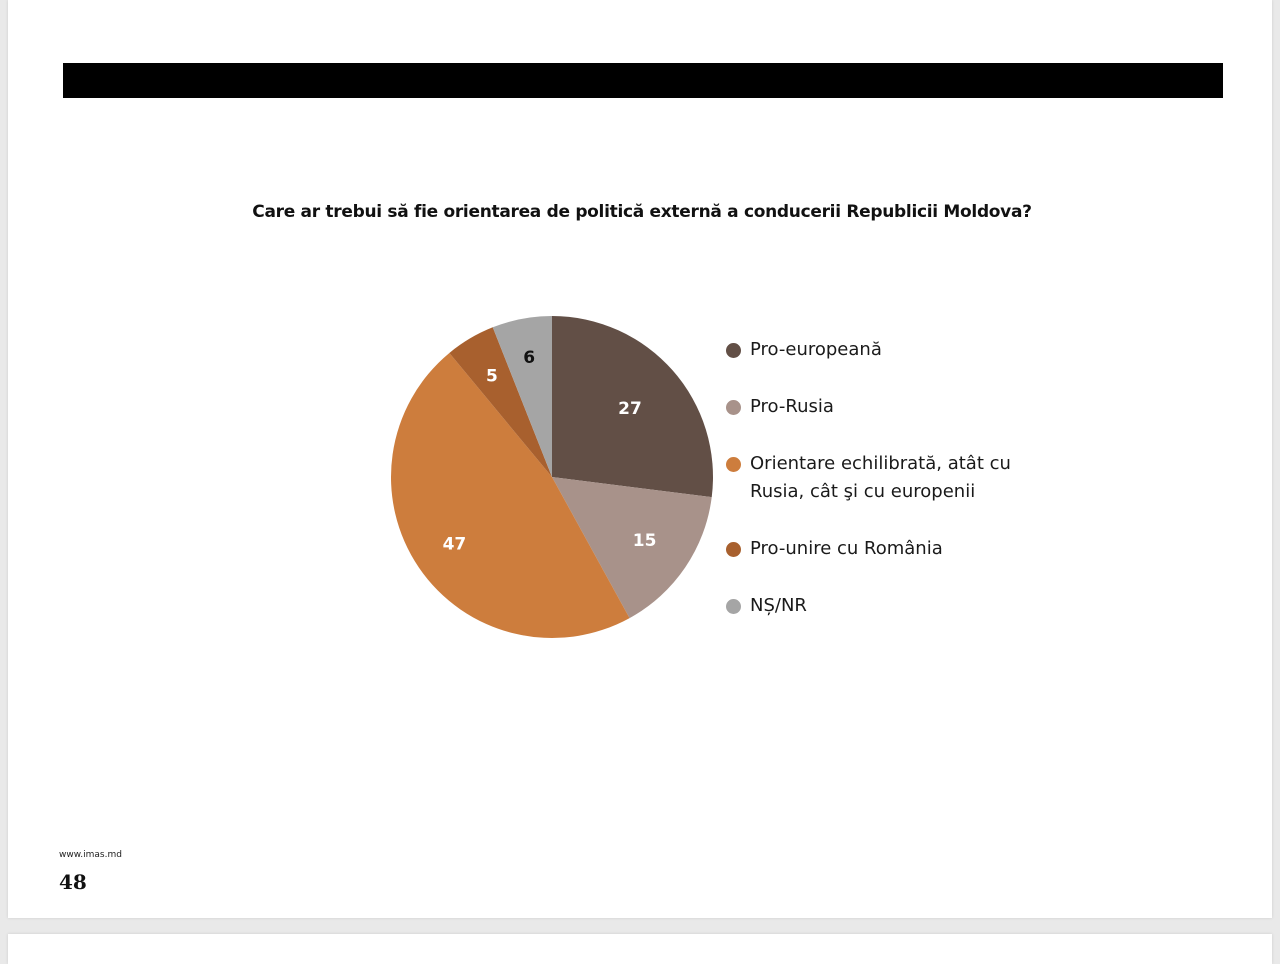 This screenshot has width=1280, height=964. I want to click on legend-label: Pro-Rusia, so click(792, 406).